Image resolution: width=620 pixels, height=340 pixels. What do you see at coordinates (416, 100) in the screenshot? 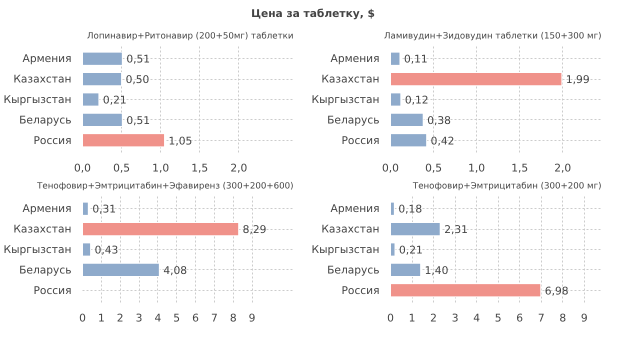
I see `data-label: 0,12` at bounding box center [416, 100].